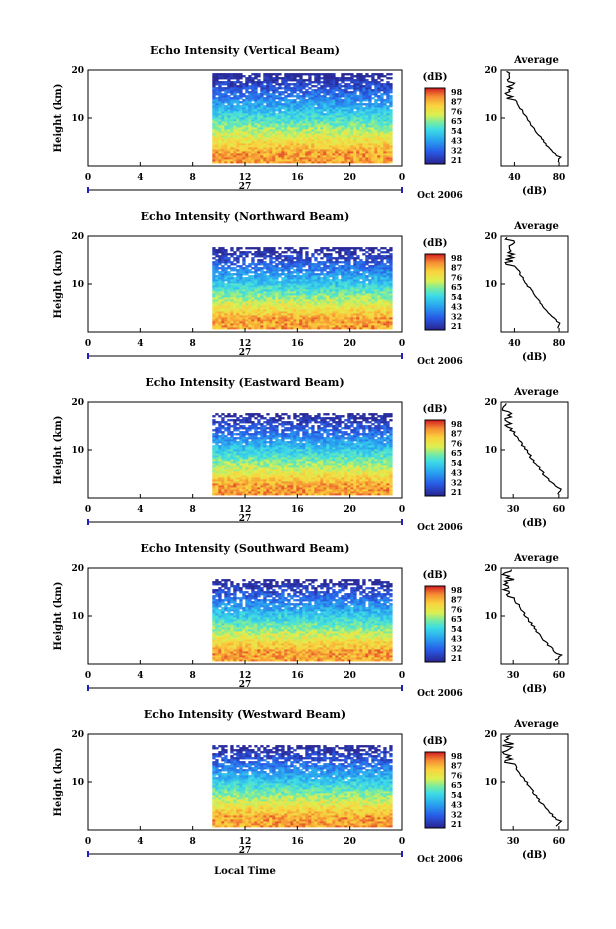 Image resolution: width=616 pixels, height=929 pixels. I want to click on colorbar-unit: (dB), so click(435, 77).